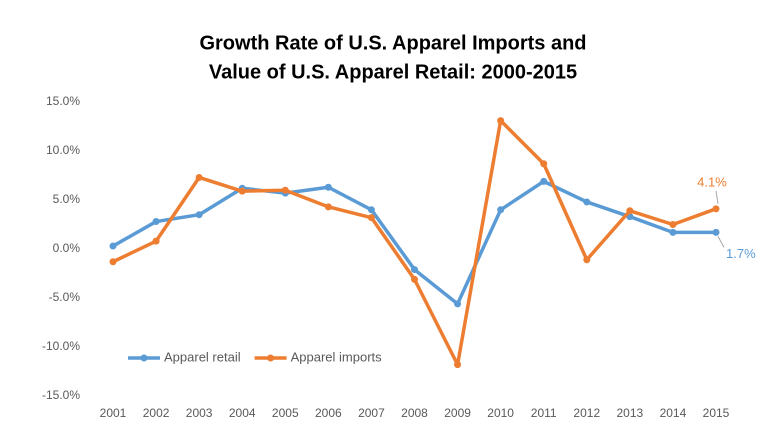 This screenshot has width=773, height=445. I want to click on x-tick-label: 2012, so click(586, 413).